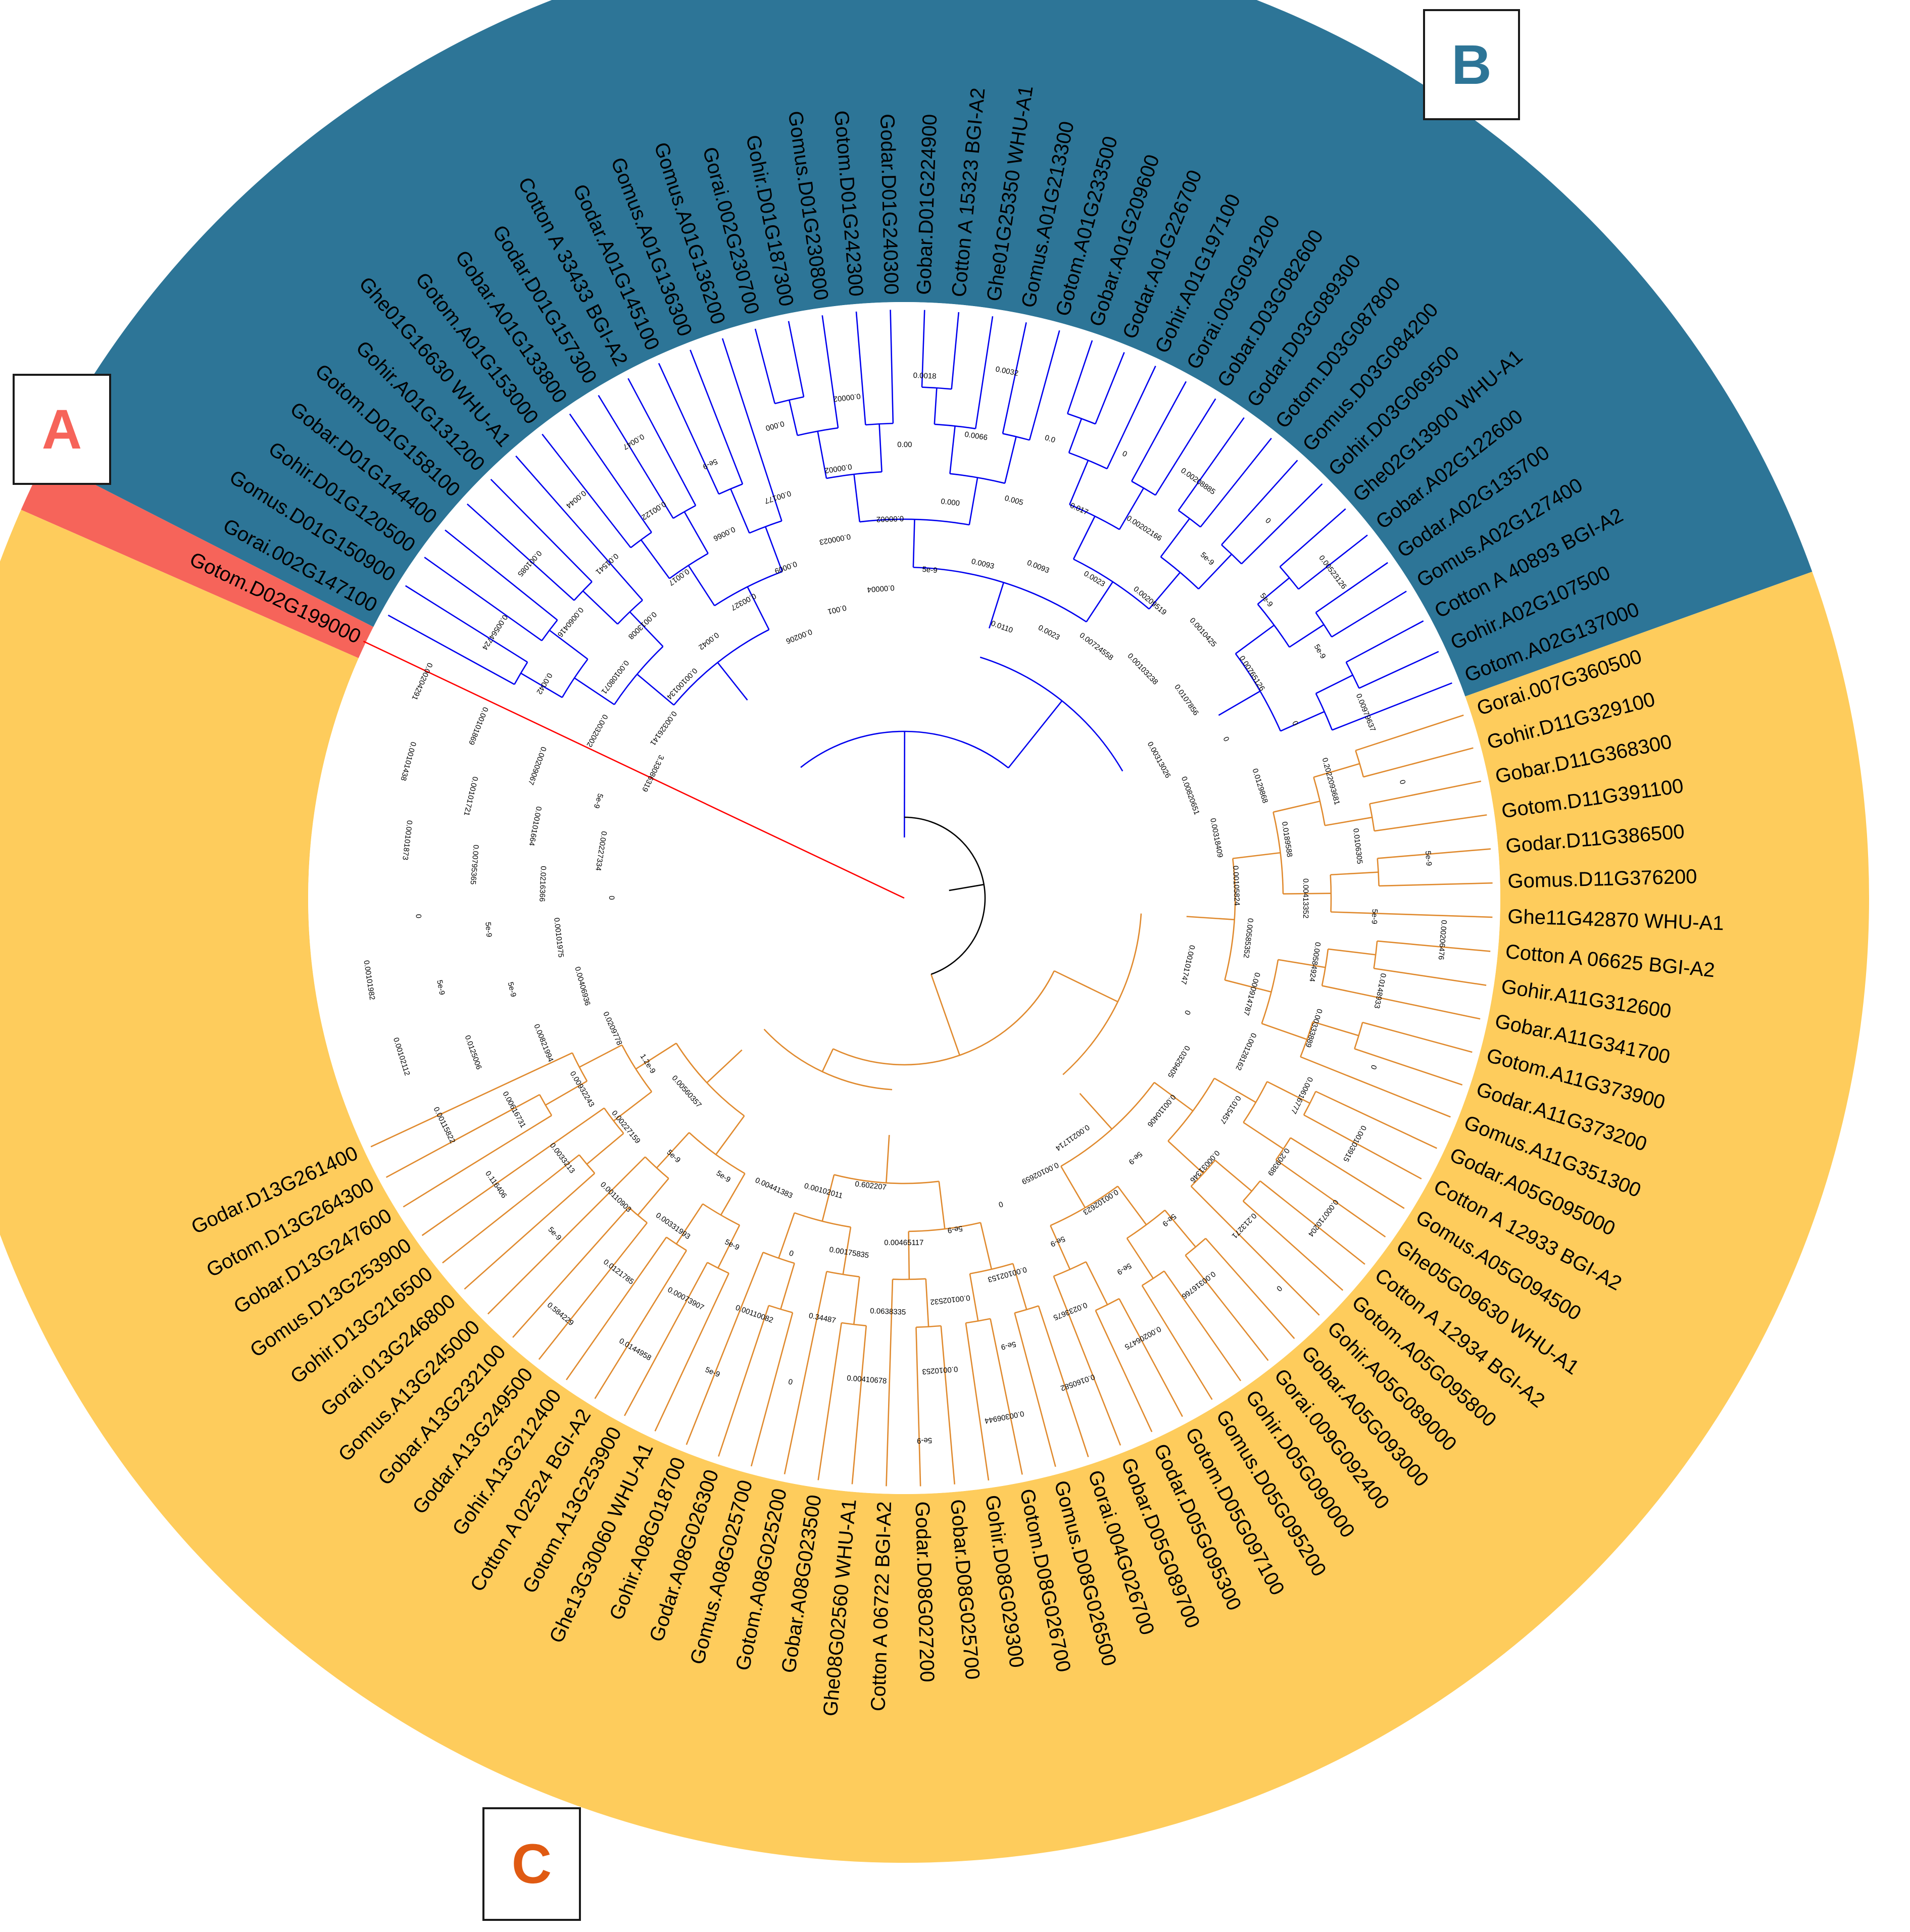 Image resolution: width=1910 pixels, height=1932 pixels. I want to click on group-c-label-box: C, so click(531, 1864).